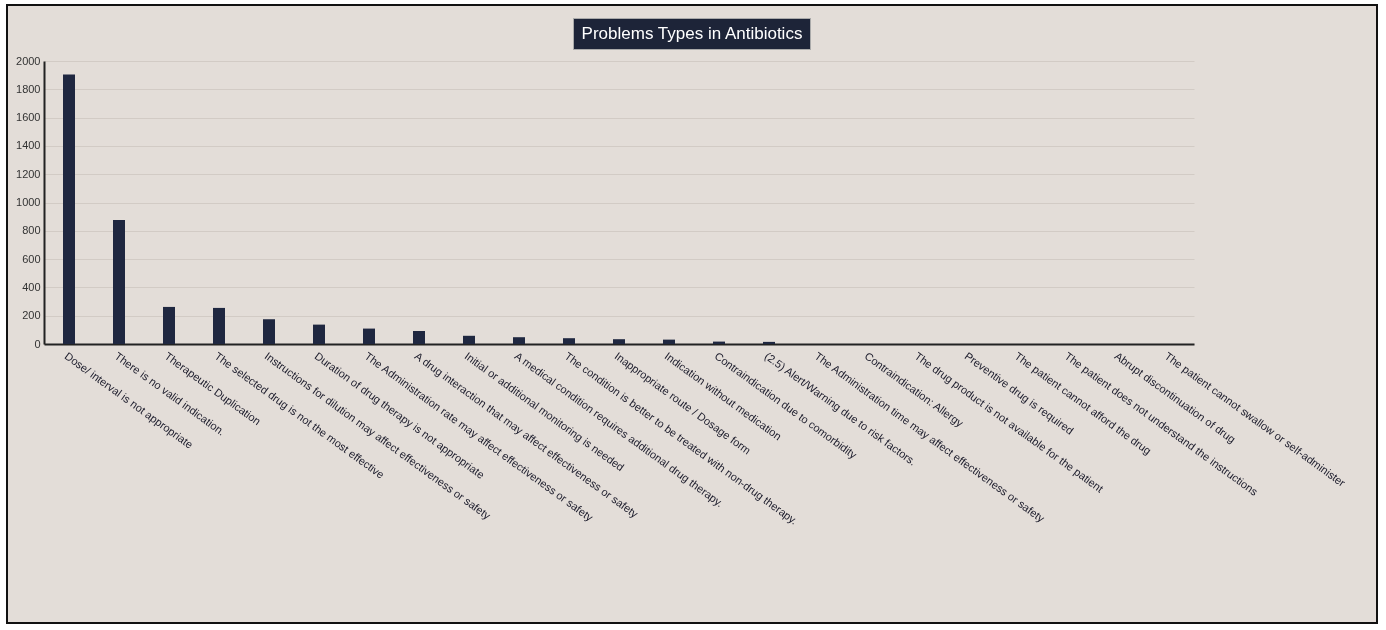  I want to click on y-tick-label: 1800, so click(28, 88).